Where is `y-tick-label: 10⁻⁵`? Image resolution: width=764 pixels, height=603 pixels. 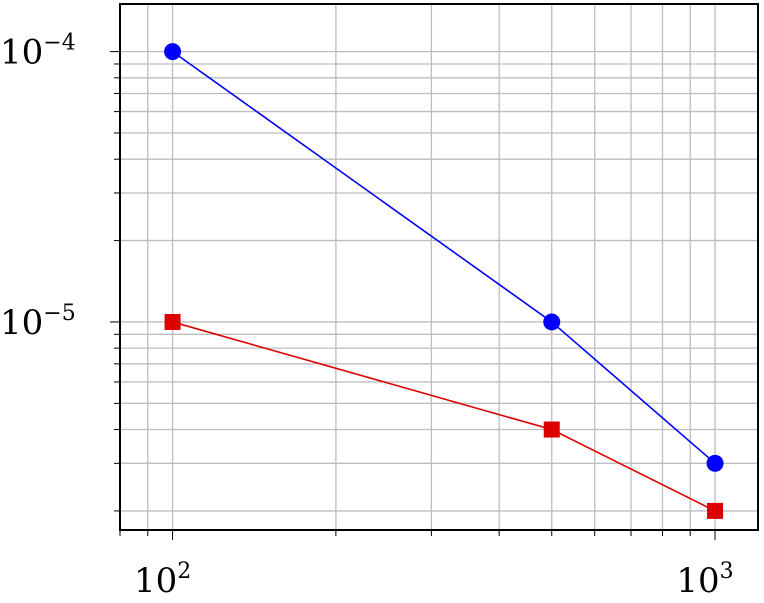
y-tick-label: 10⁻⁵ is located at coordinates (38, 322).